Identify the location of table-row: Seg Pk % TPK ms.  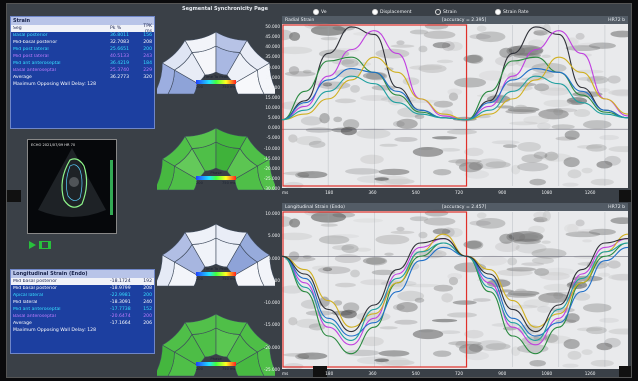
(82, 29).